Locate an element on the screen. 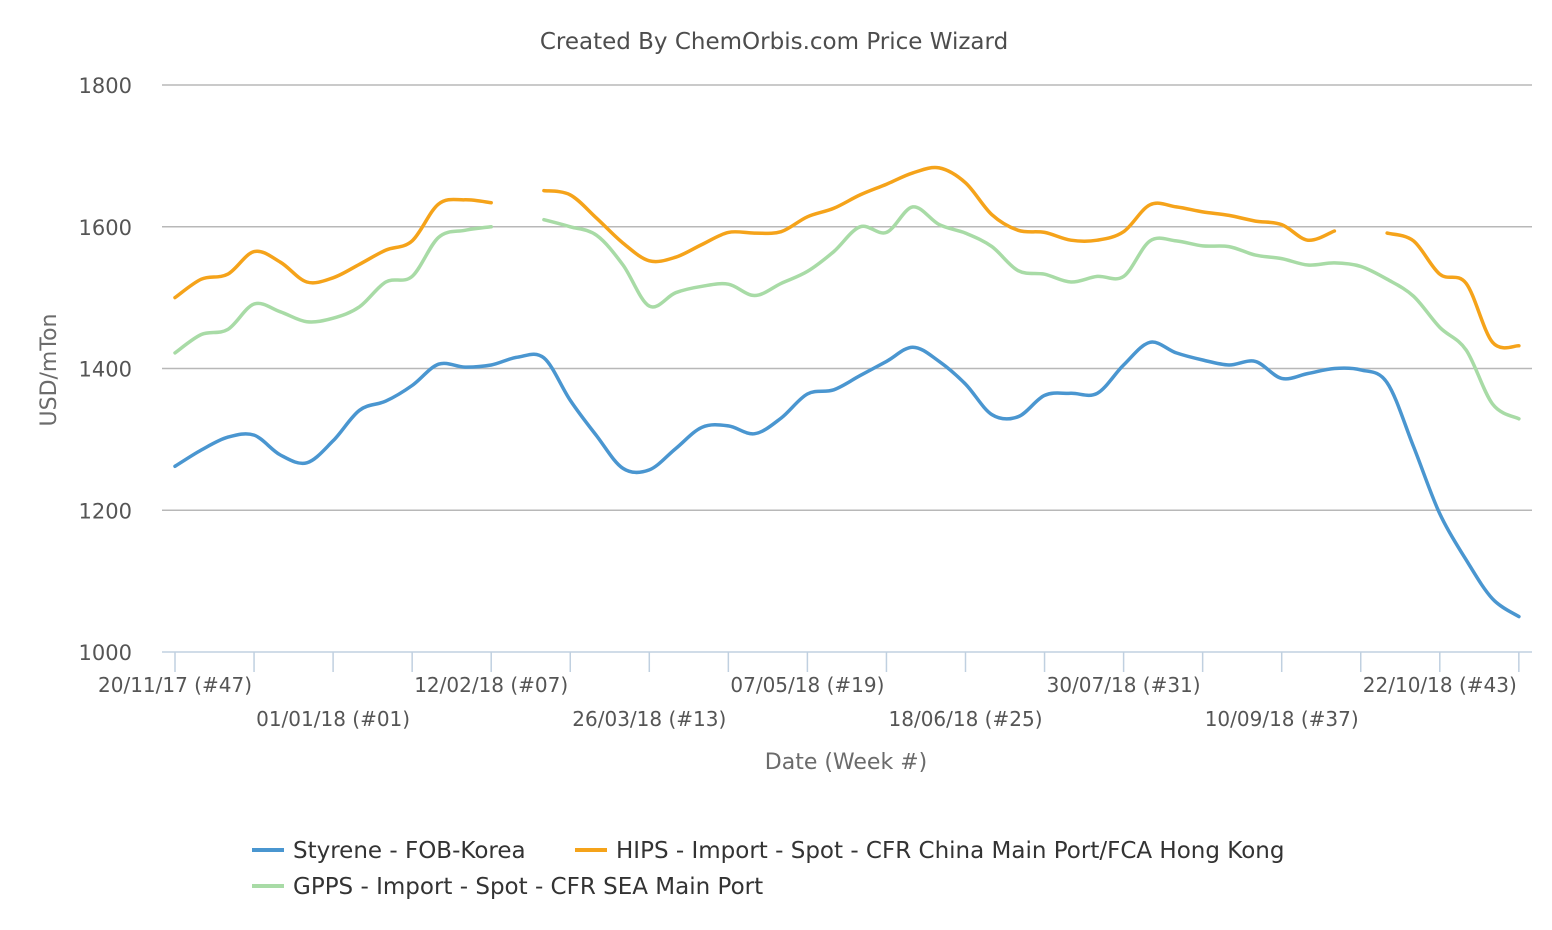 The image size is (1552, 930). legend-label: GPPS - Import - Spot - CFR SEA Main Port is located at coordinates (528, 887).